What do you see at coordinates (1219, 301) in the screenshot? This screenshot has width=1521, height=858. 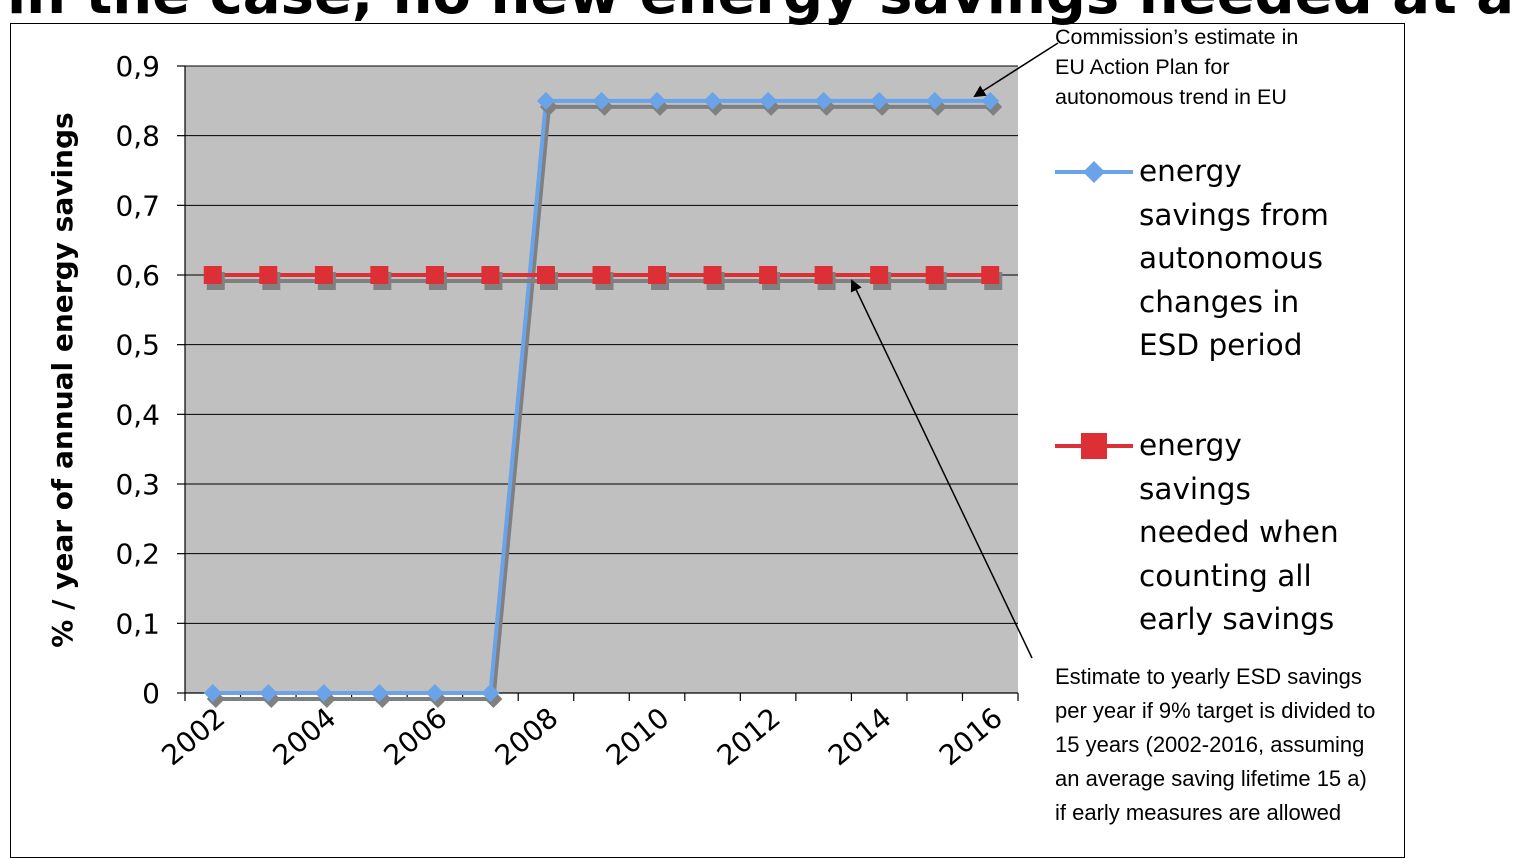 I see `legend-line: changes in` at bounding box center [1219, 301].